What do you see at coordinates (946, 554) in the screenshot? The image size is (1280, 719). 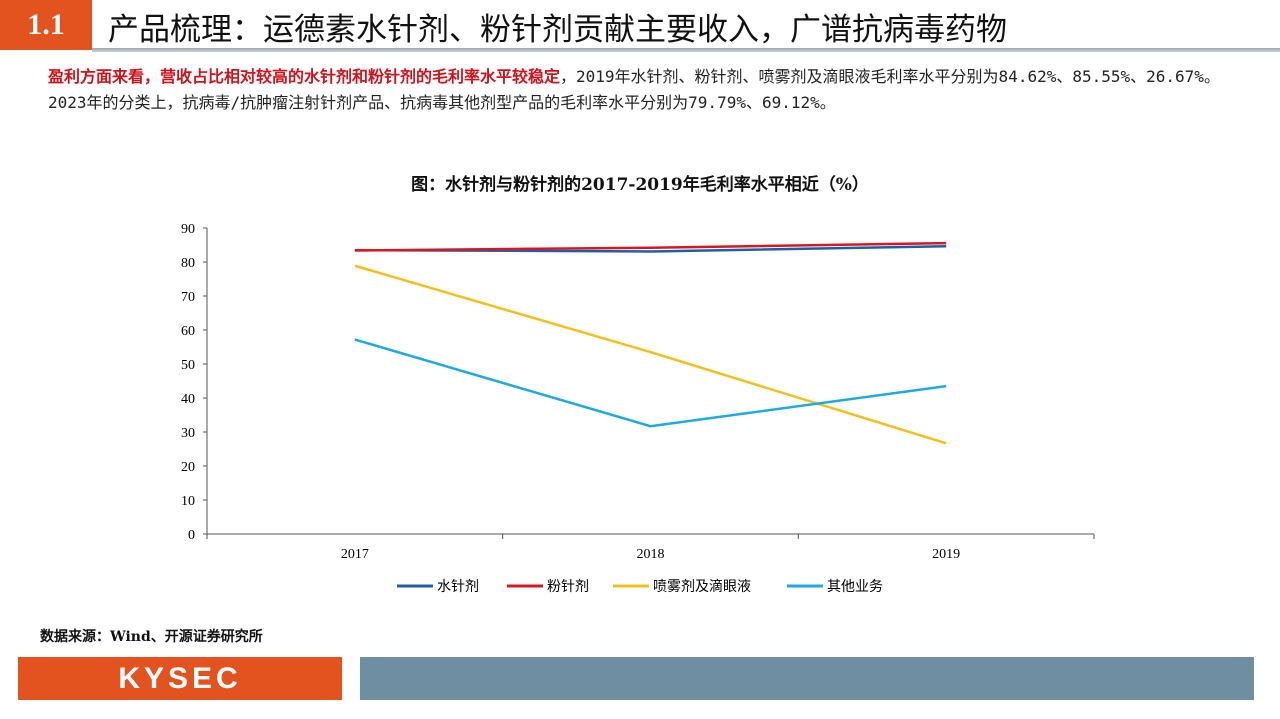 I see `x-tick-label: 2019` at bounding box center [946, 554].